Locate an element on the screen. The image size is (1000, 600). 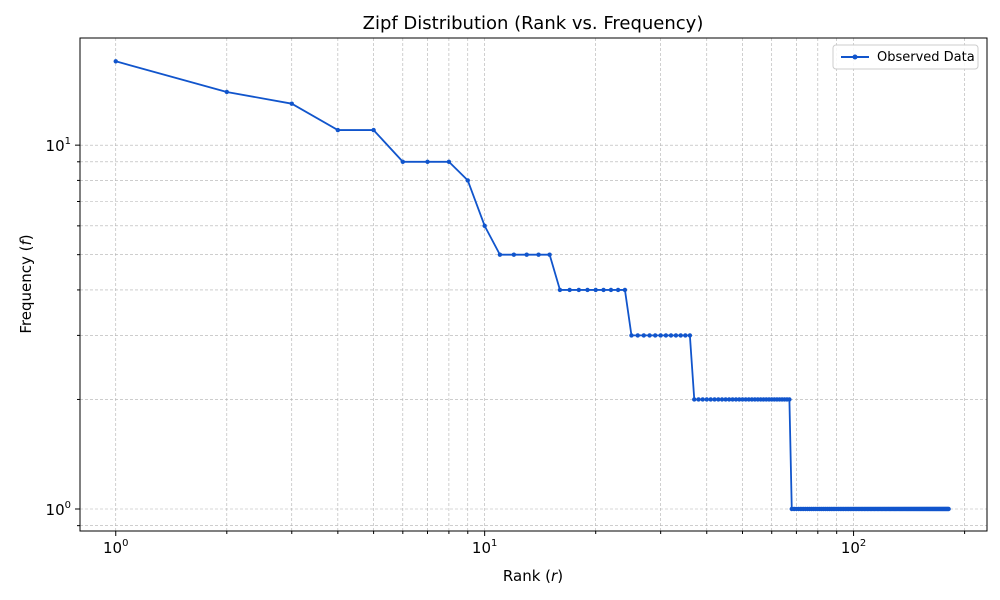
x-axis-label-var: r is located at coordinates (554, 576).